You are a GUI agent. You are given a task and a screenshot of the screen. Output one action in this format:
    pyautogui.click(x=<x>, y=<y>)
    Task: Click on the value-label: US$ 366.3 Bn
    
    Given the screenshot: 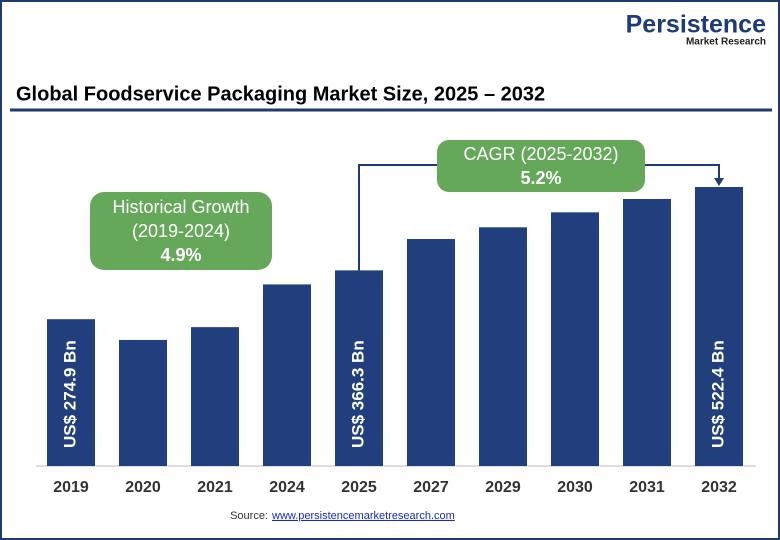 What is the action you would take?
    pyautogui.click(x=357, y=394)
    